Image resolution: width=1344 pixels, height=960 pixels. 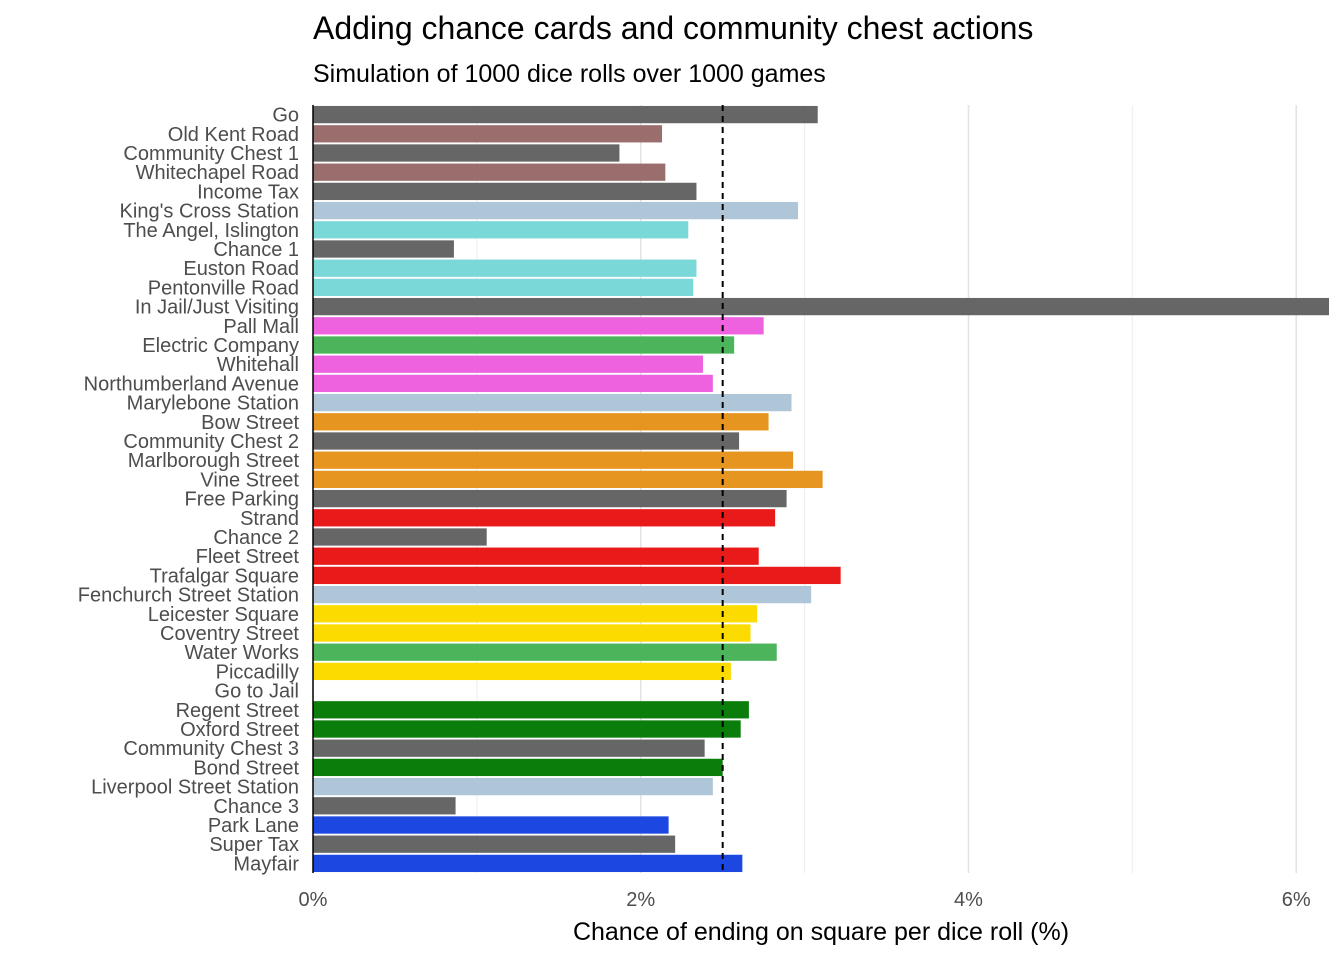 What do you see at coordinates (224, 576) in the screenshot?
I see `category-label: Trafalgar Square` at bounding box center [224, 576].